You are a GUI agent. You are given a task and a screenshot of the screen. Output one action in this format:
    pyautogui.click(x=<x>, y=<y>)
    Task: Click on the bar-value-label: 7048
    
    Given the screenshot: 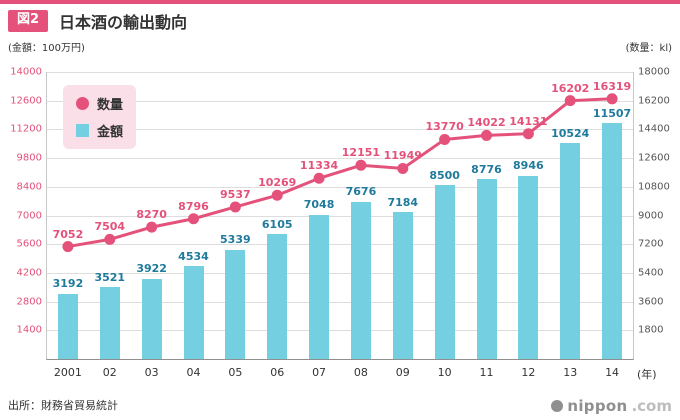 What is the action you would take?
    pyautogui.click(x=319, y=205)
    